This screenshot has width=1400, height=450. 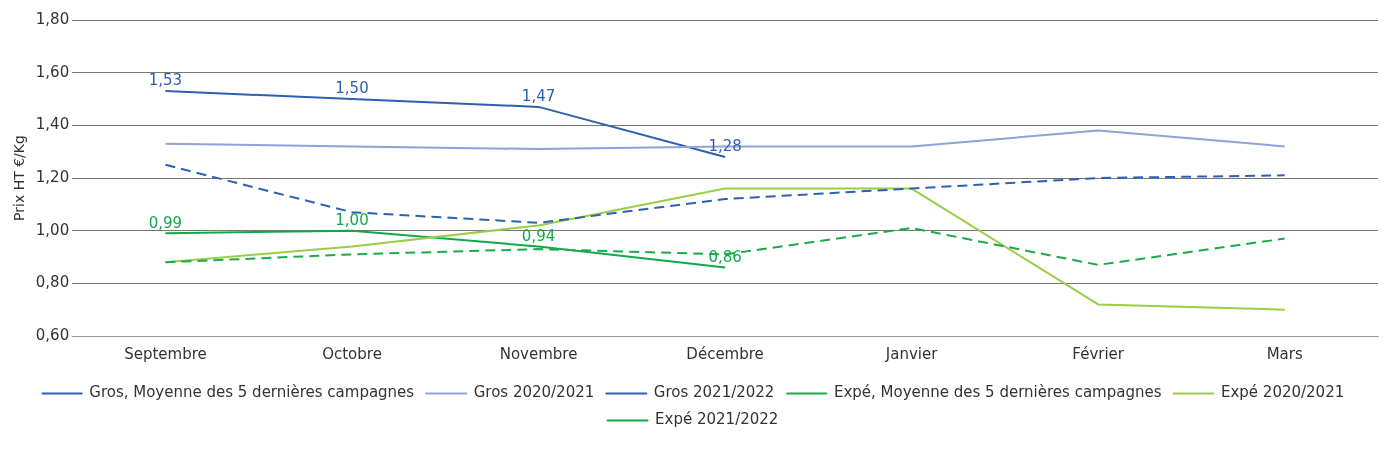 I want to click on data-label: 1,50, so click(x=352, y=88).